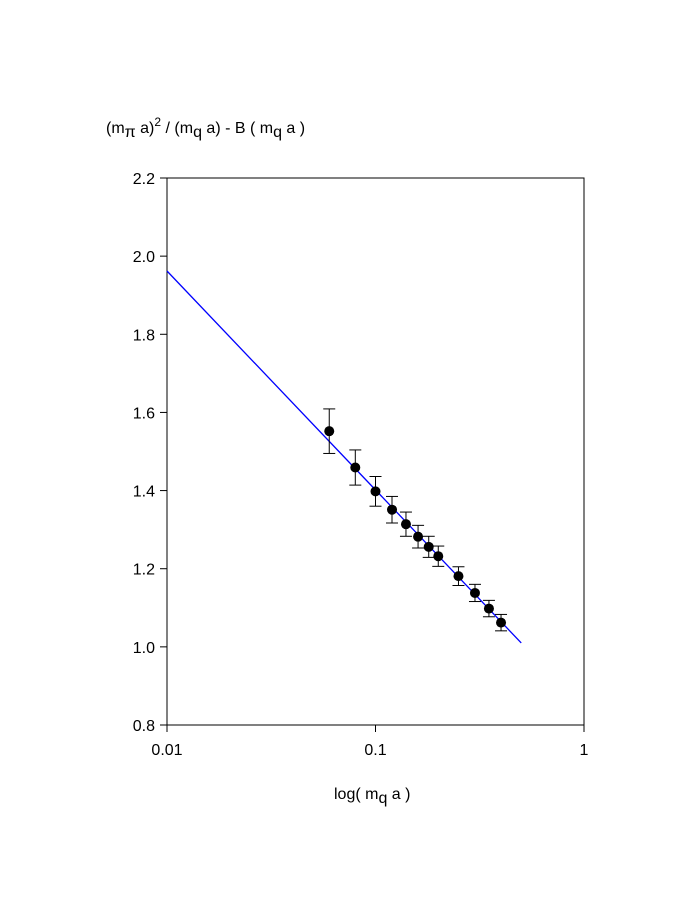 This screenshot has width=692, height=904. I want to click on y-tick-label: 2.0, so click(144, 257).